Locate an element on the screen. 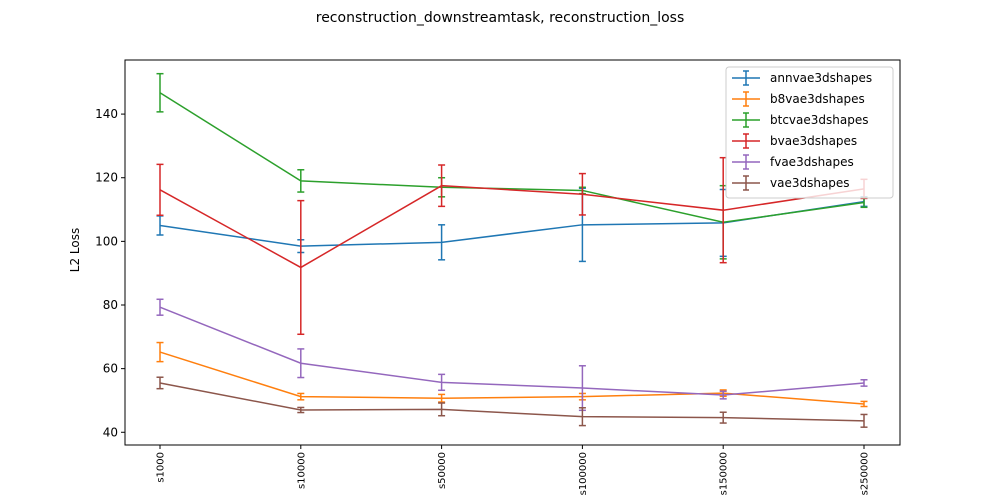 This screenshot has height=500, width=1000. series-b8vae3dshapes is located at coordinates (512, 374).